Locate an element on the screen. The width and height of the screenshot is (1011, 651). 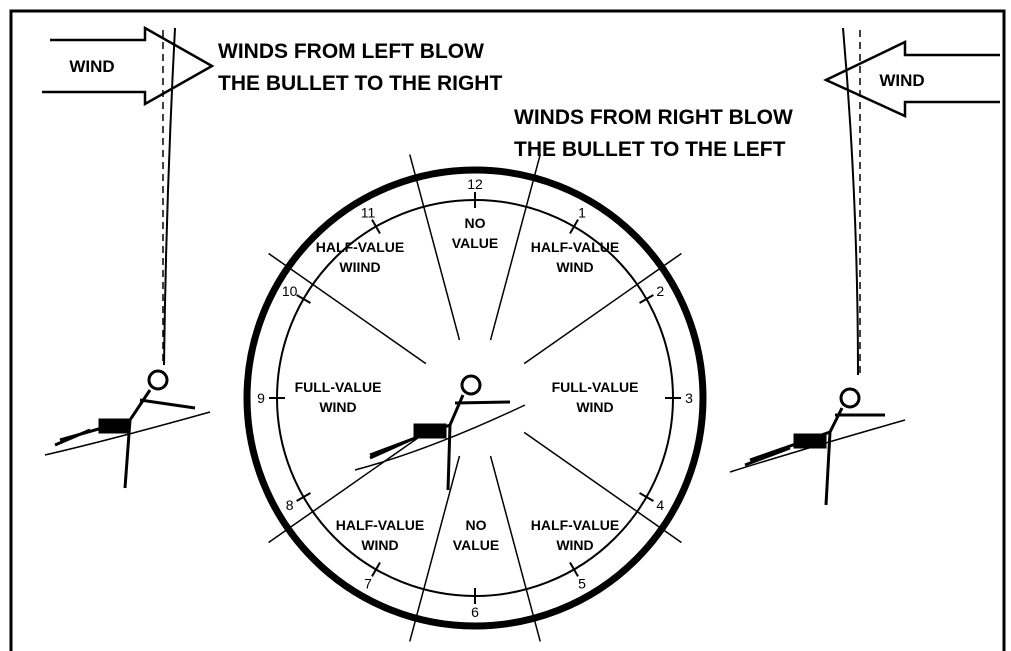
clock-number: 5 is located at coordinates (582, 583).